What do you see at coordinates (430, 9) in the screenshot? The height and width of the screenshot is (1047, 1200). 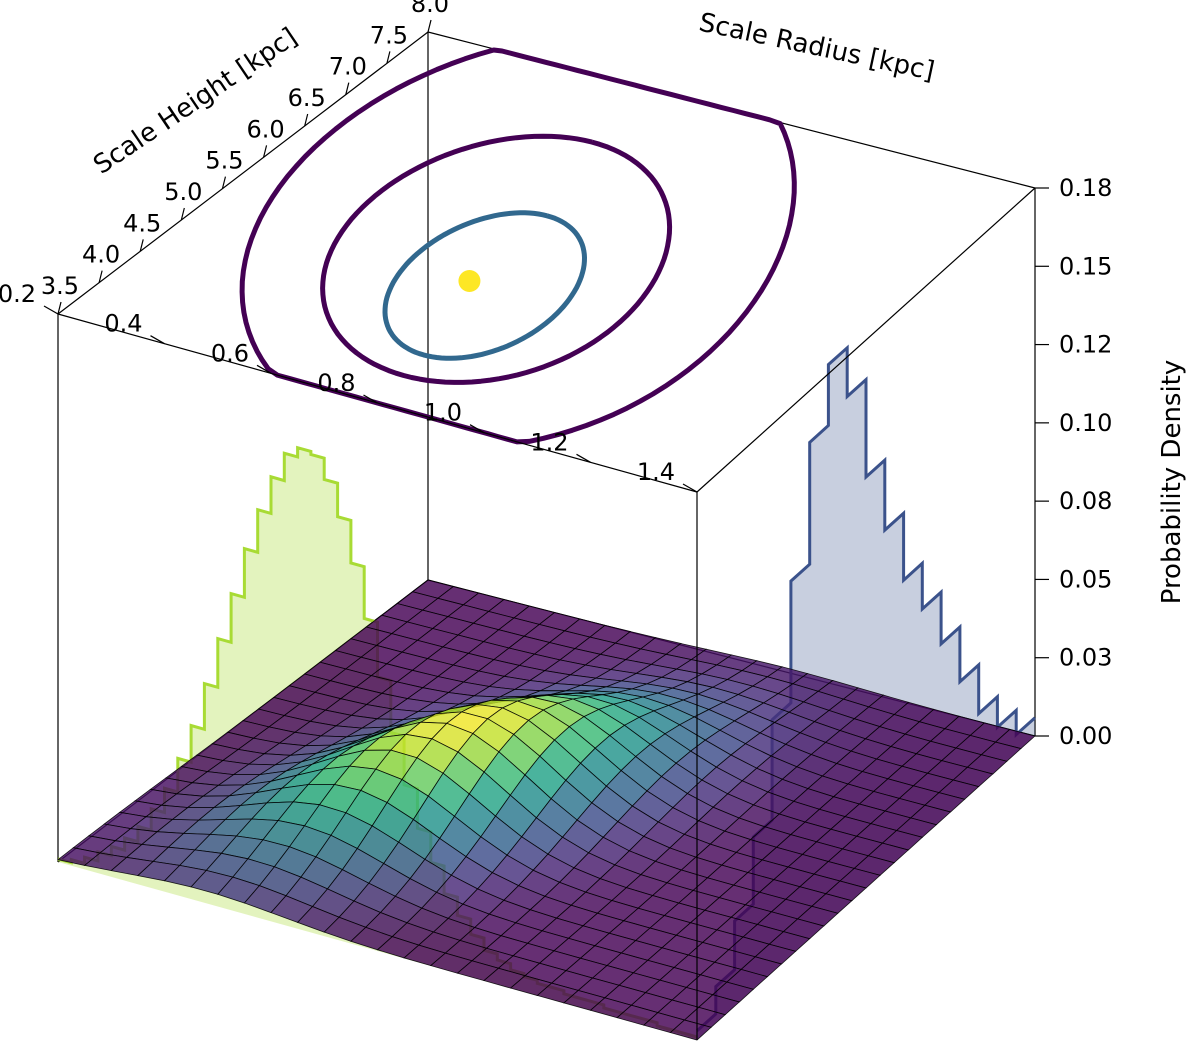 I see `x-tick-label: 8.0` at bounding box center [430, 9].